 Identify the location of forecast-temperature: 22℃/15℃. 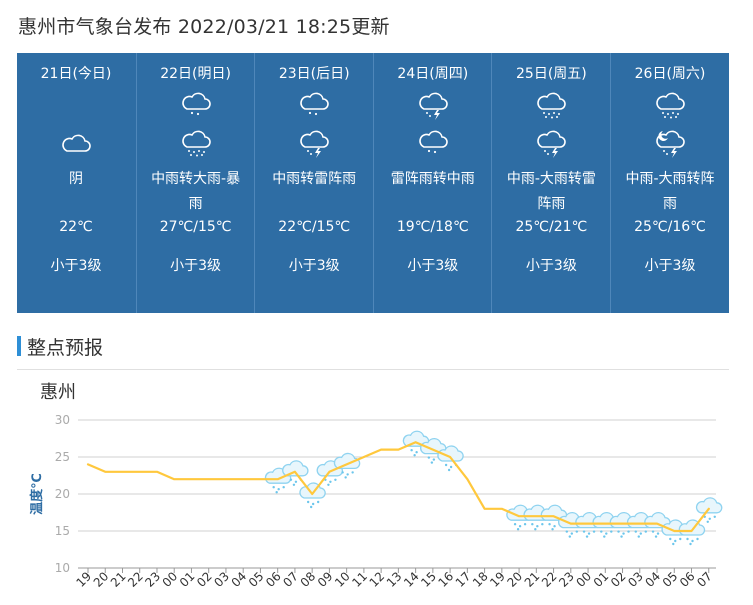
(314, 227).